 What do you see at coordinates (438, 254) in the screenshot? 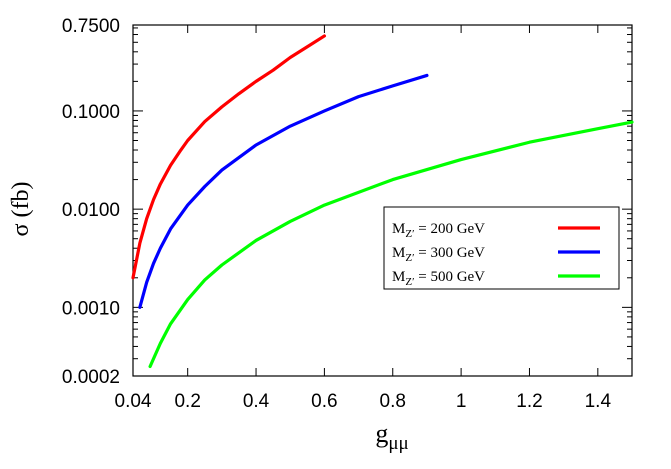
I see `legend-entry-label: MZ′ = 300 GeV` at bounding box center [438, 254].